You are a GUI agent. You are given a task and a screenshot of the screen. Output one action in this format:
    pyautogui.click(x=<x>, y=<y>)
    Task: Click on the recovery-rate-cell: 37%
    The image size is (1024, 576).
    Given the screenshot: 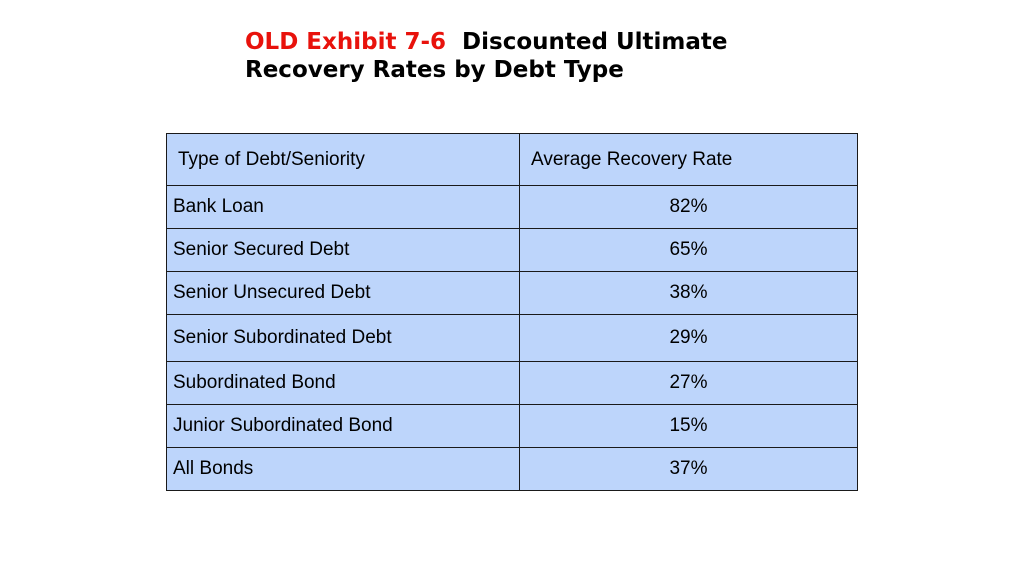 What is the action you would take?
    pyautogui.click(x=688, y=469)
    